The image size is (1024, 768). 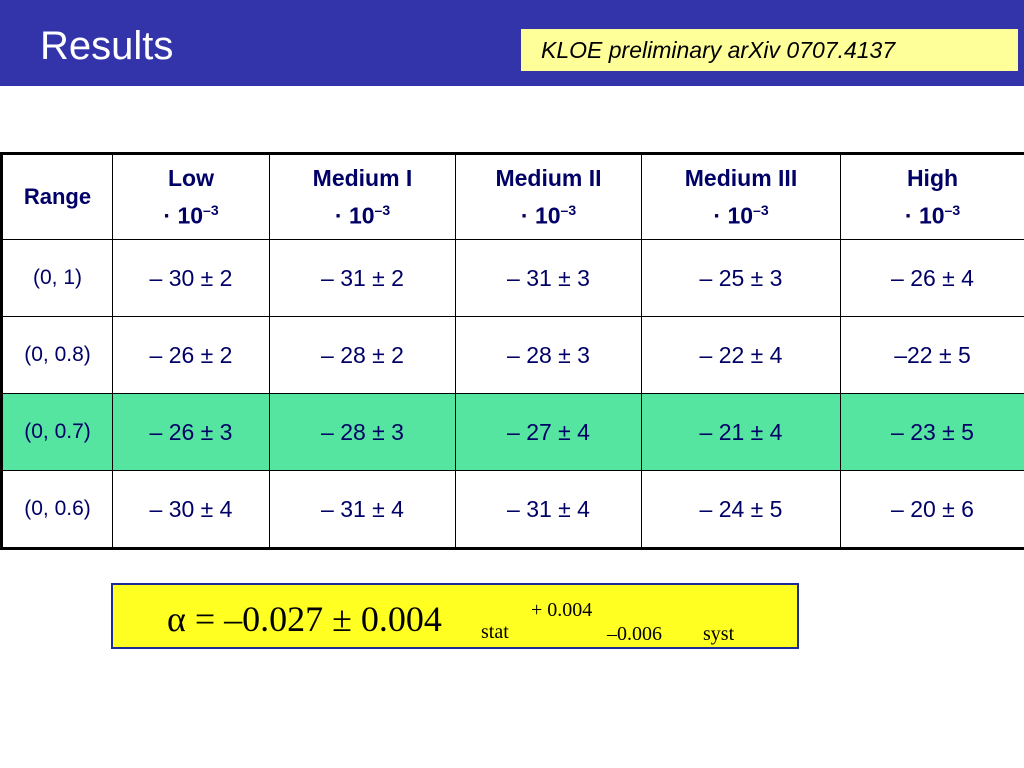 I want to click on table-cell: – 21 ± 4, so click(x=741, y=432).